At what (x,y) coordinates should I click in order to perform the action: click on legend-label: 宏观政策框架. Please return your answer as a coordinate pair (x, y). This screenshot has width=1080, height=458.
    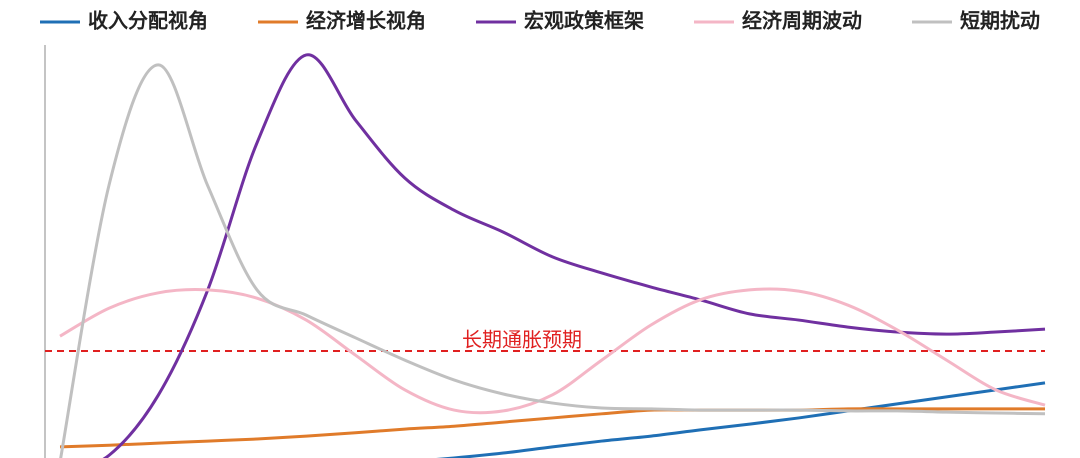
    Looking at the image, I should click on (584, 21).